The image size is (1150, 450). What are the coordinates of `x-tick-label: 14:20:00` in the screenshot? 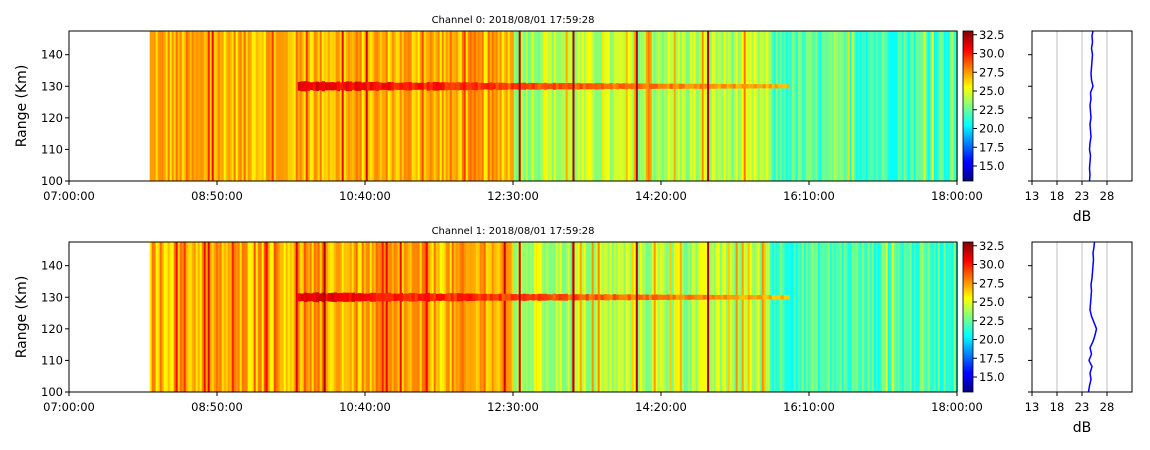 It's located at (661, 196).